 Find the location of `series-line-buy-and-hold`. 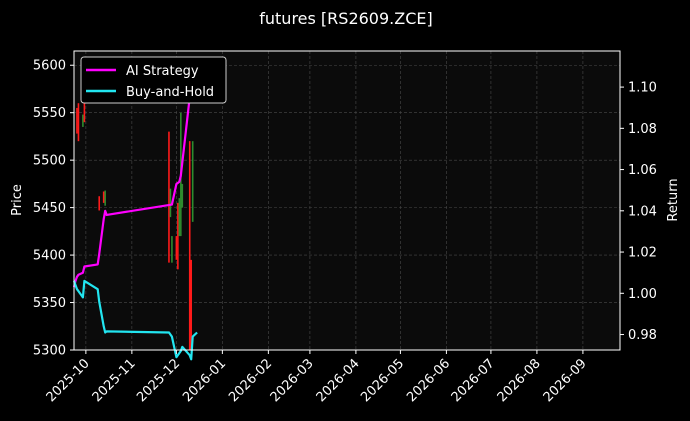

series-line-buy-and-hold is located at coordinates (135, 320).